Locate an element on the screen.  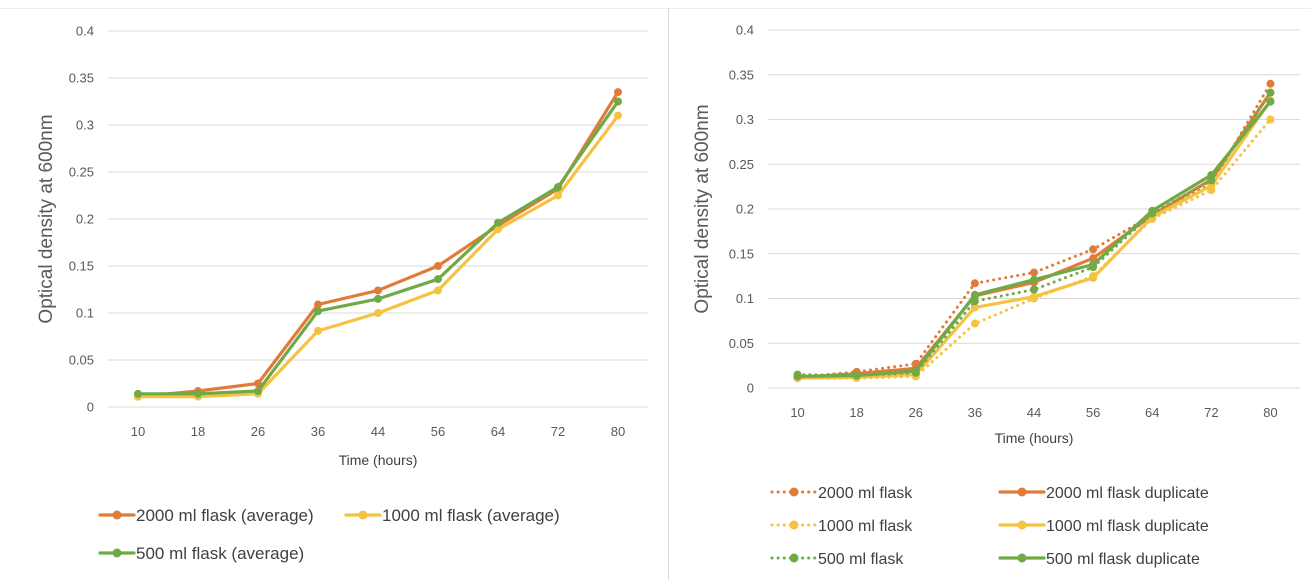
top-border is located at coordinates (655, 8).